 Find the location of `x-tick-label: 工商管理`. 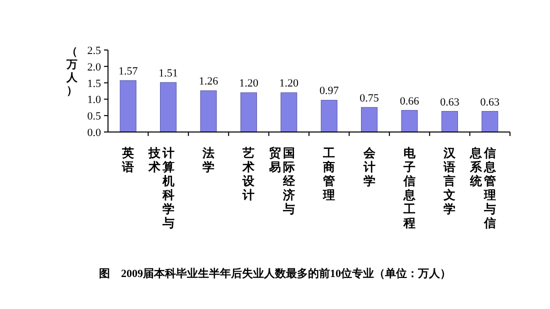

x-tick-label: 工商管理 is located at coordinates (329, 175).